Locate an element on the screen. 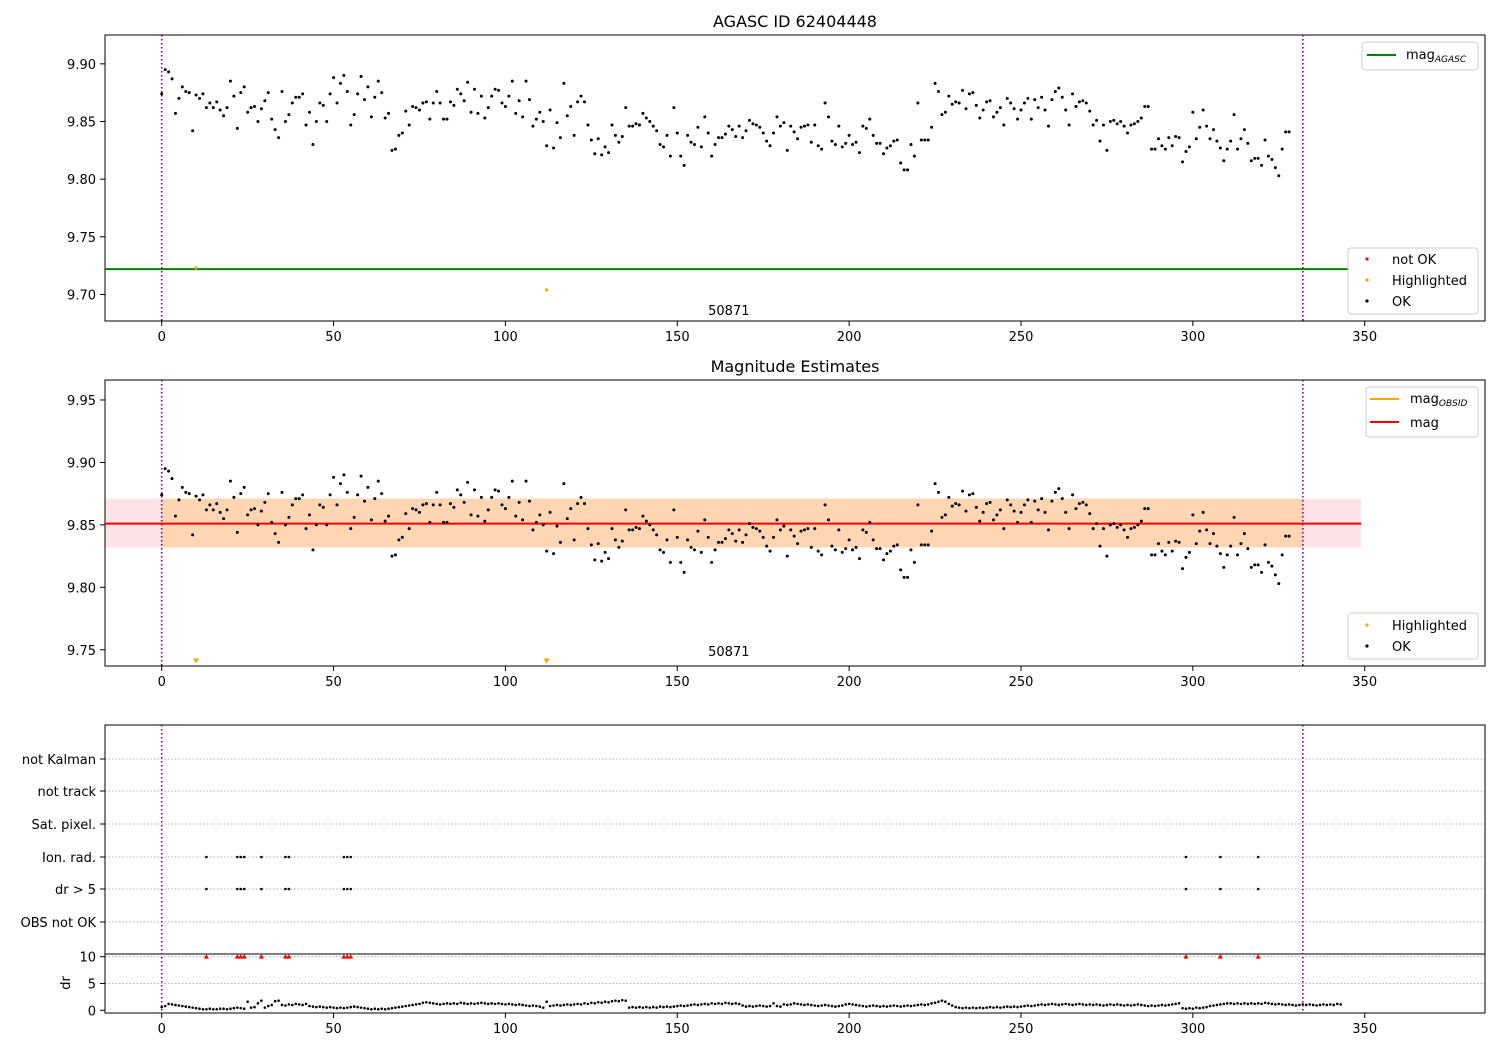 This screenshot has height=1050, width=1500. legend-subscript: OBSID is located at coordinates (1453, 404).